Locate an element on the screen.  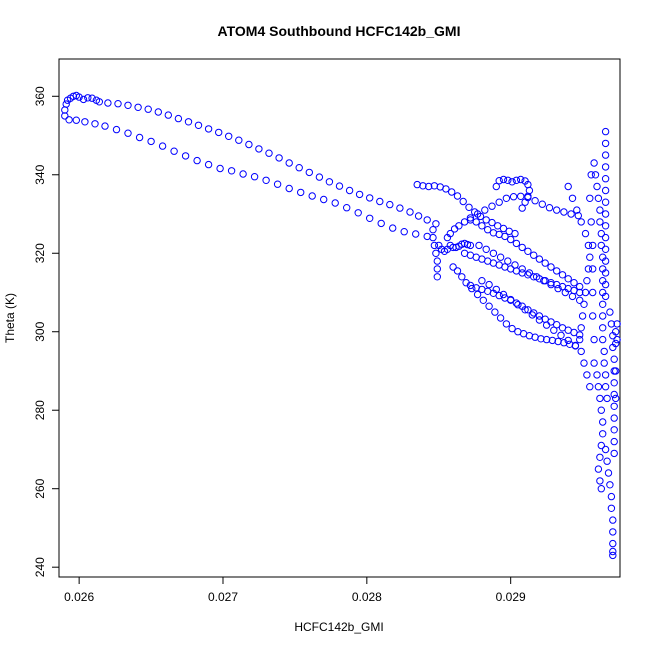
x-axis-label: HCFC142b_GMI is located at coordinates (338, 627).